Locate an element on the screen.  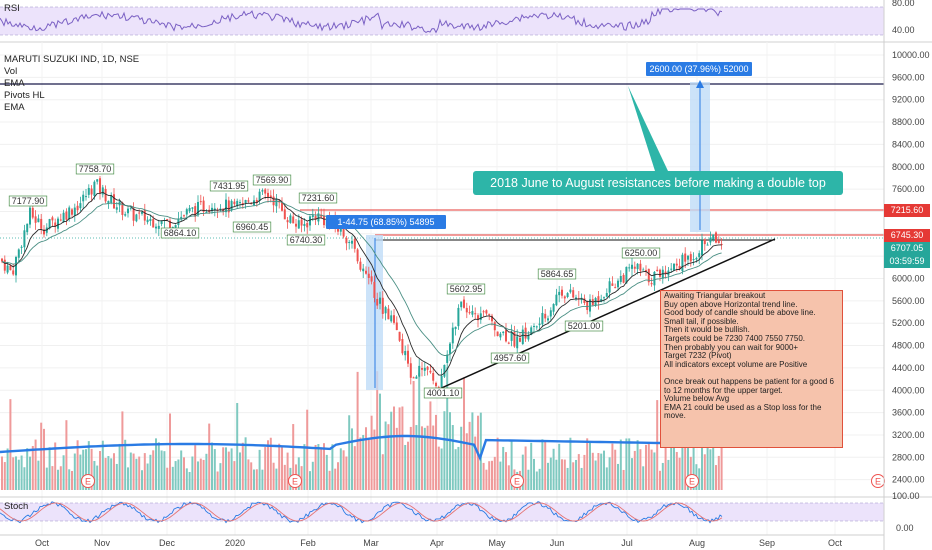
price-tick-label: 10000.00 is located at coordinates (911, 55).